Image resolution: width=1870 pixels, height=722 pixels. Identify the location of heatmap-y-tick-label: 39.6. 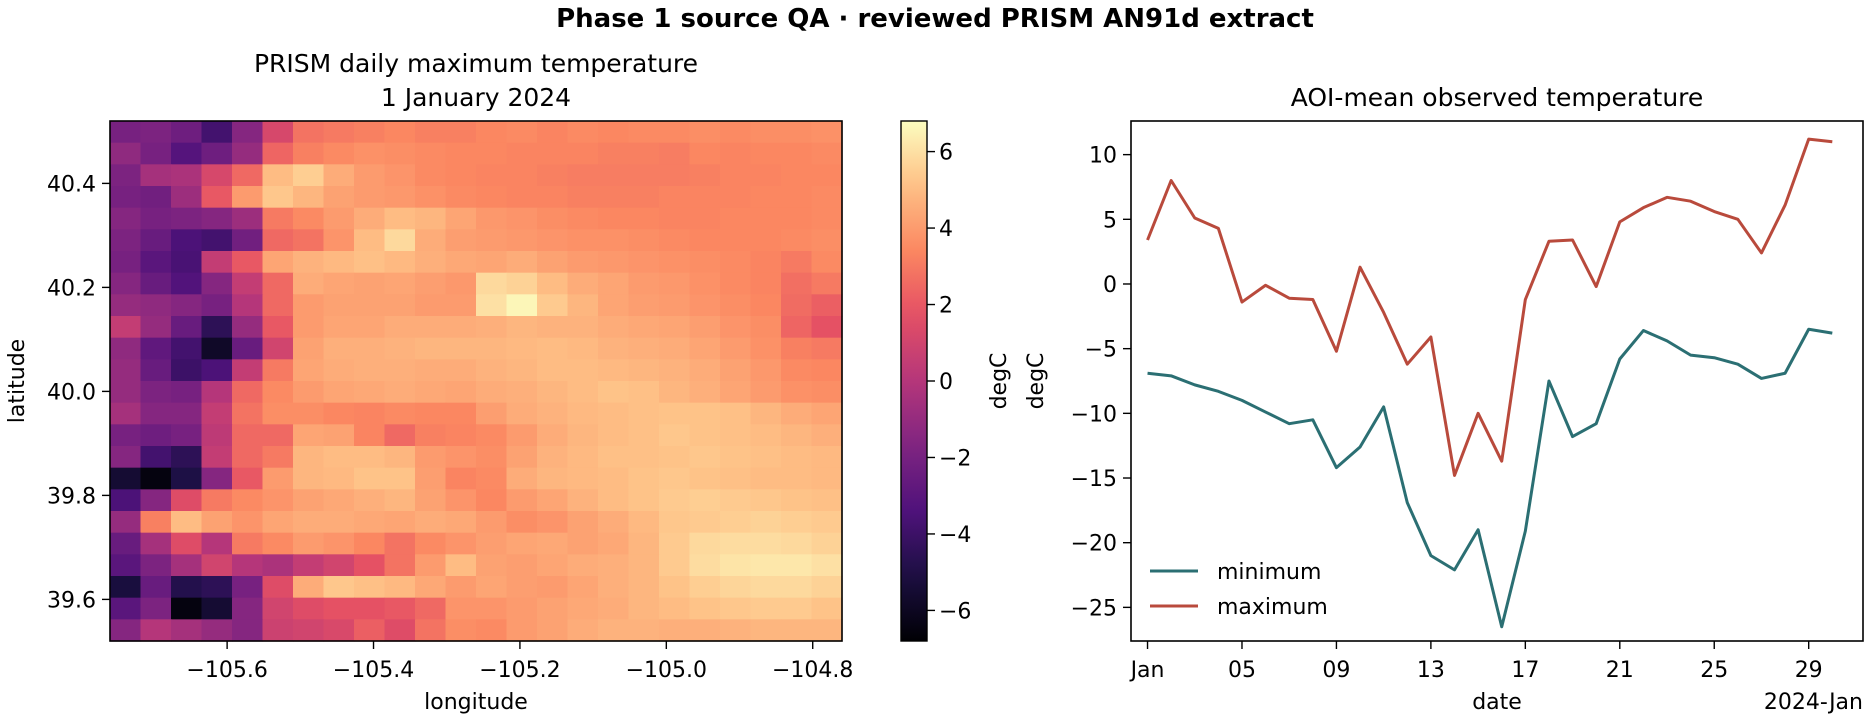
(71, 600).